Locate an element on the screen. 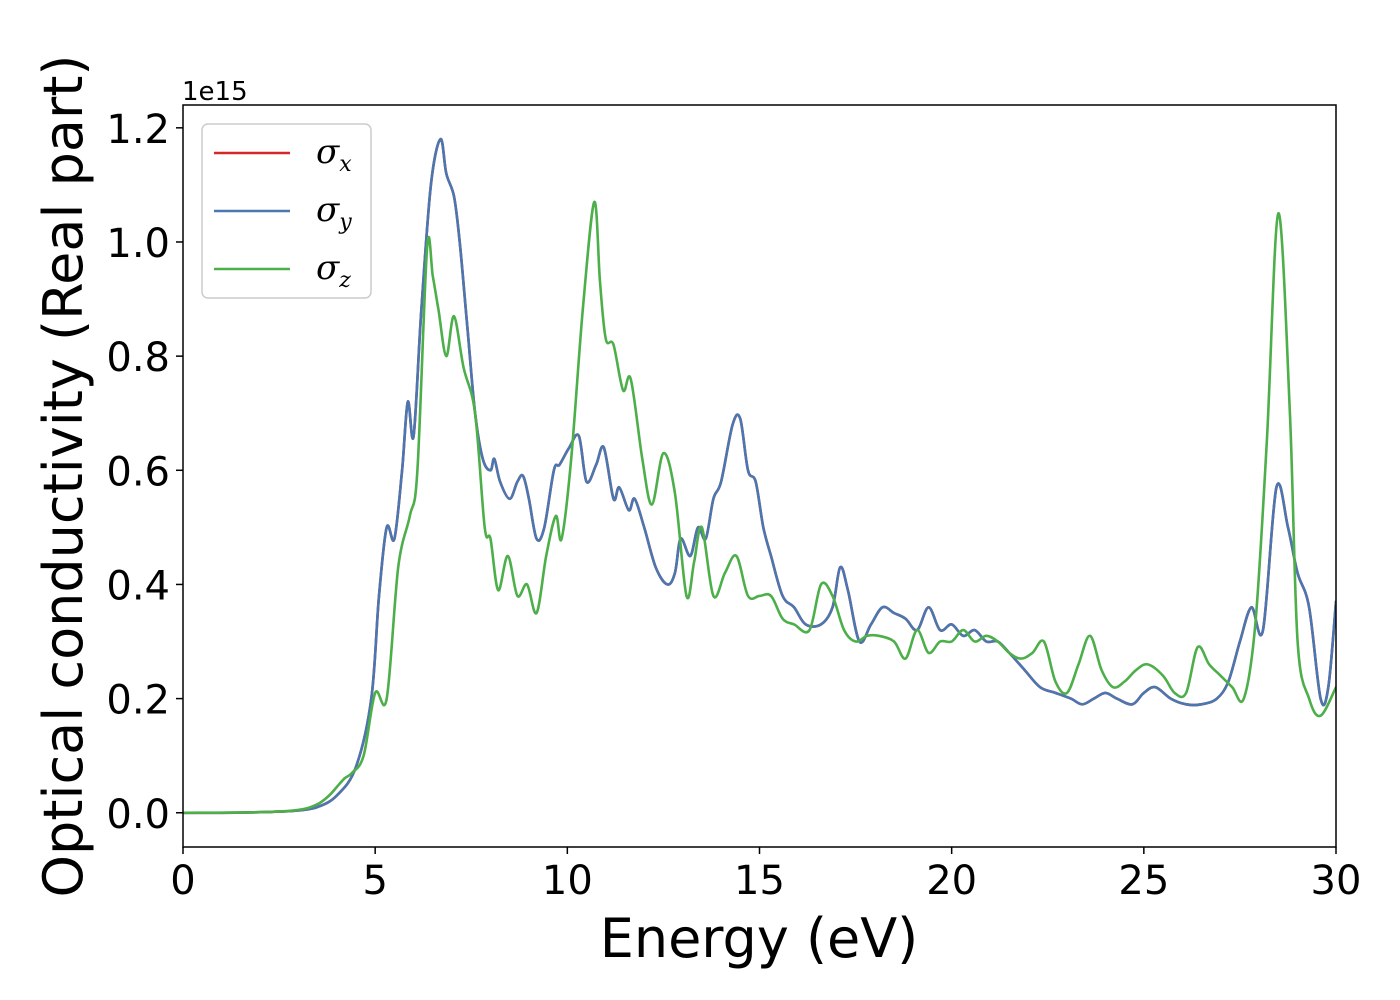 The height and width of the screenshot is (1000, 1400). y-axis: 0.0 0.2 0.4 0.6 0.8 1.0 1.2 is located at coordinates (144, 472).